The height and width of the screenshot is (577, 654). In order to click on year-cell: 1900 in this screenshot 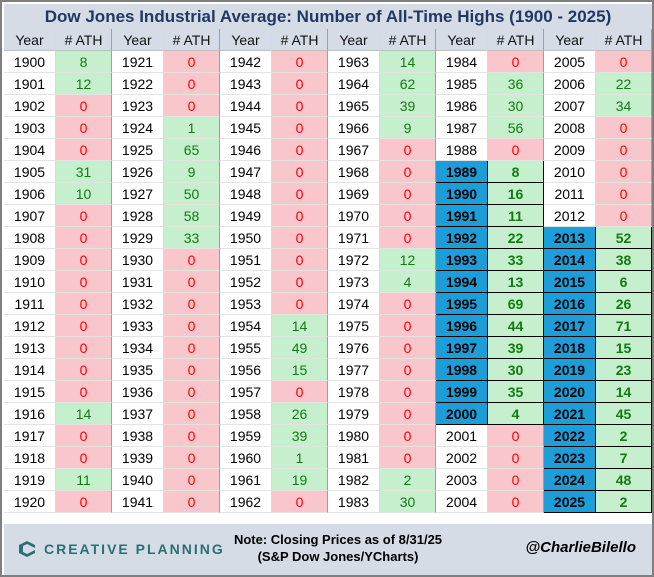, I will do `click(30, 62)`.